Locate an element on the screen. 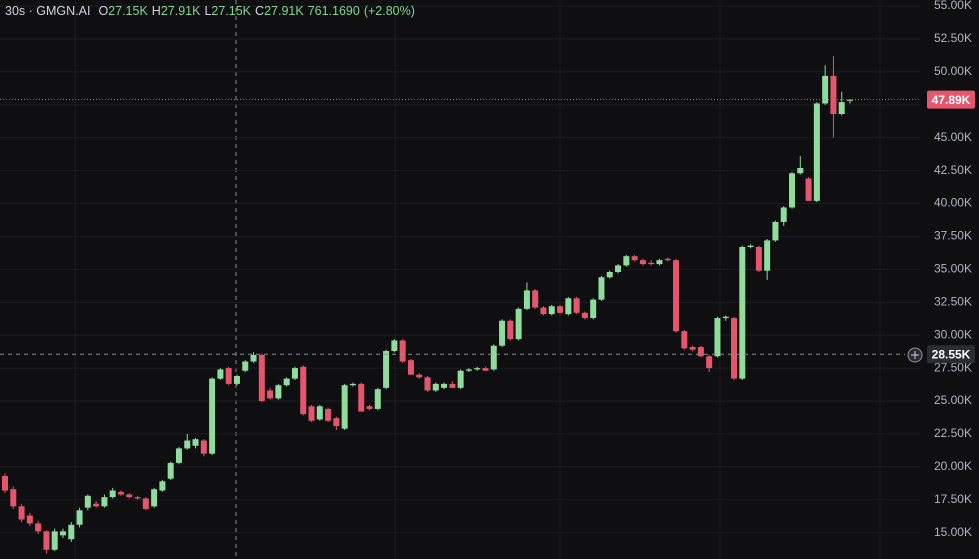  change-pct: (+2.80%) is located at coordinates (389, 11).